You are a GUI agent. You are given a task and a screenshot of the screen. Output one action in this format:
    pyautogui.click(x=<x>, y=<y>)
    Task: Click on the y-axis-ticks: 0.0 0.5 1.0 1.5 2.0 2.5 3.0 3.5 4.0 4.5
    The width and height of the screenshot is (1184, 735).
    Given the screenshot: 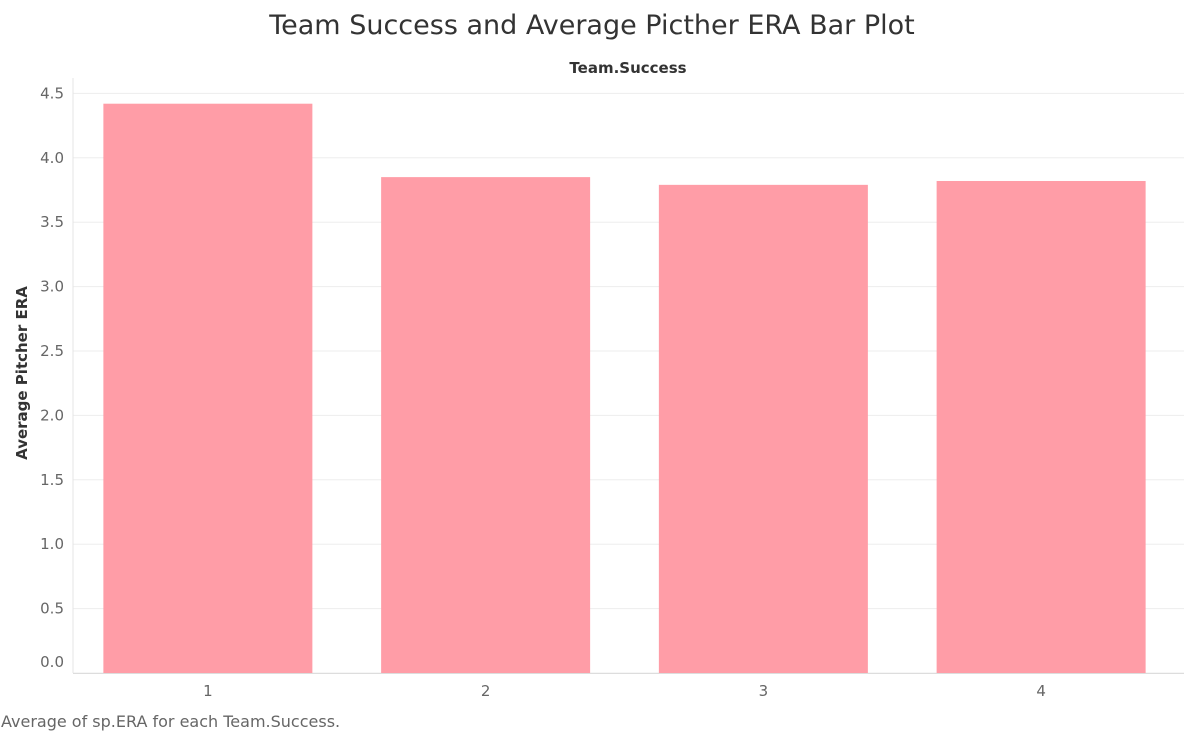 What is the action you would take?
    pyautogui.click(x=52, y=377)
    